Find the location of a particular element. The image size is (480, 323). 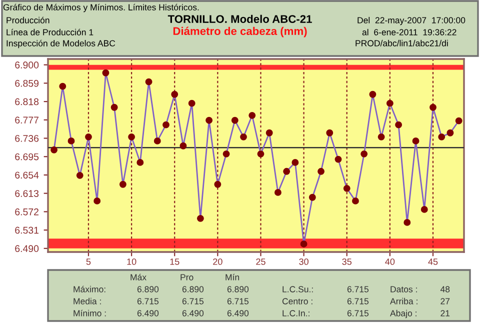

text: Producción is located at coordinates (28, 20).